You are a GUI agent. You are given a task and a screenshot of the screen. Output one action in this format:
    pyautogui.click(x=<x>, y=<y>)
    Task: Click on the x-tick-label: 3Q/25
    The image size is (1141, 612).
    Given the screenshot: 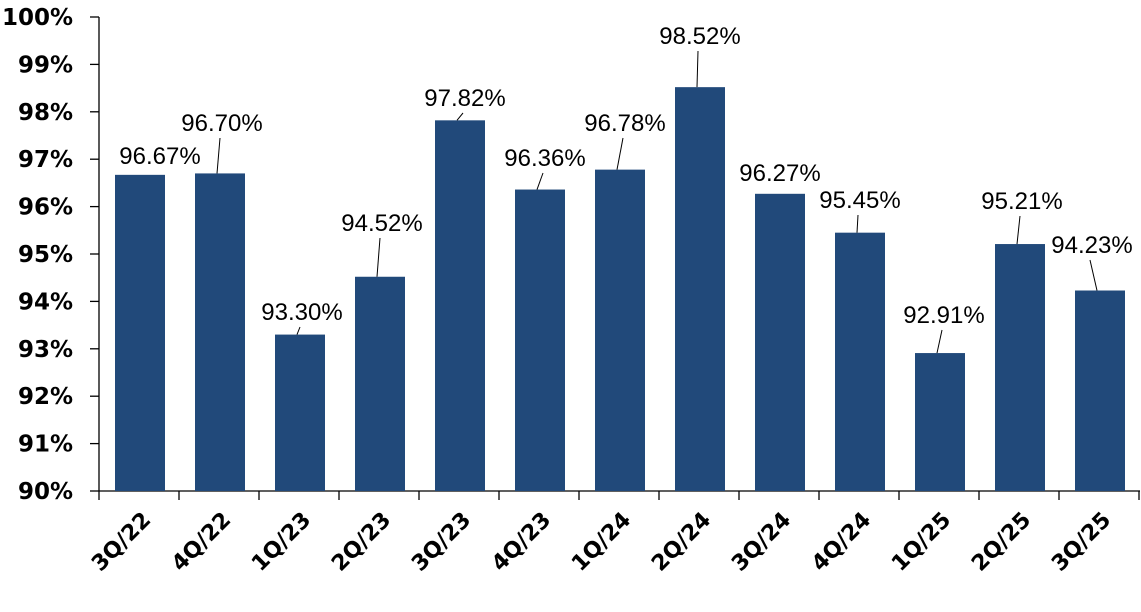 What is the action you would take?
    pyautogui.click(x=1081, y=542)
    